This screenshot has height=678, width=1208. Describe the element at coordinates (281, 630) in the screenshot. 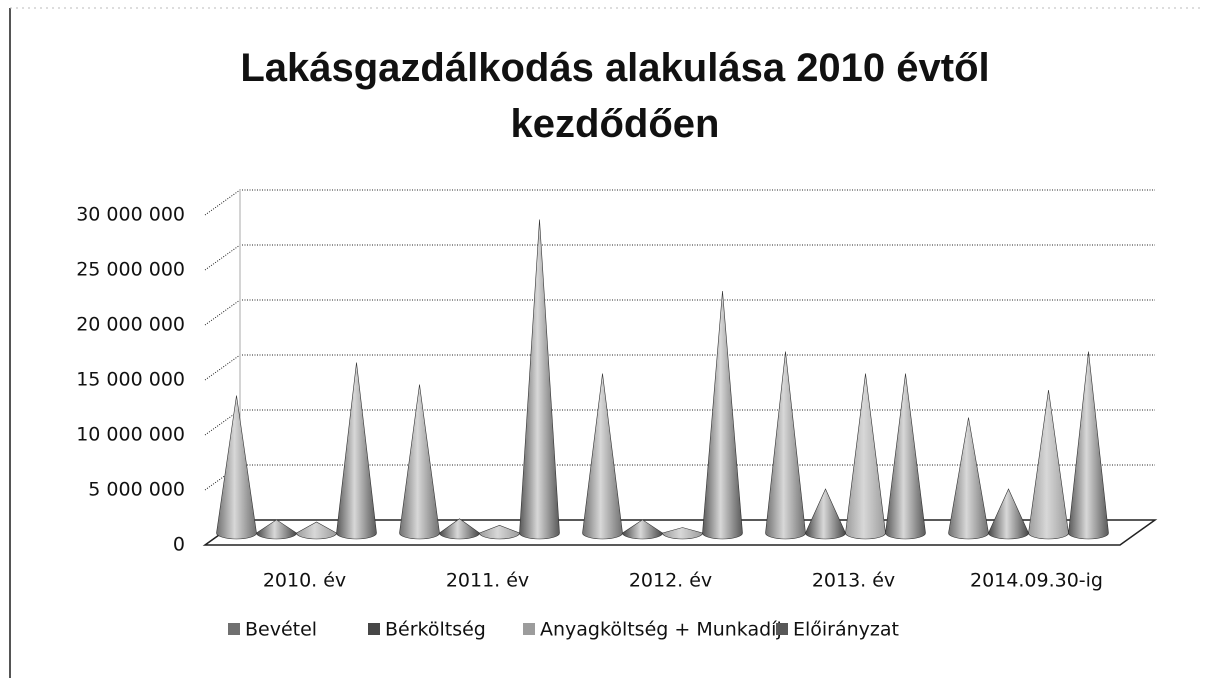

I see `legend-label: Bevétel` at that location.